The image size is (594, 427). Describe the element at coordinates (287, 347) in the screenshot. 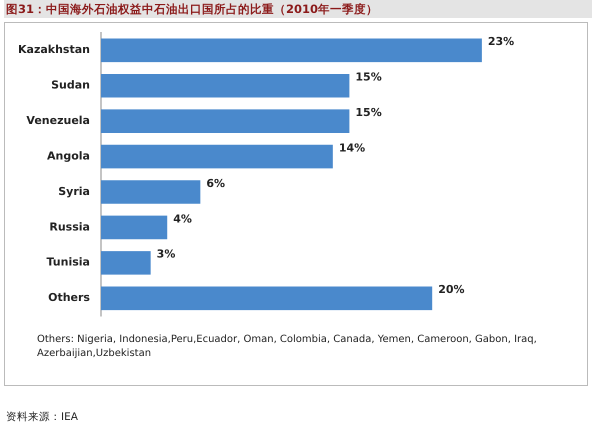

I see `text: Others: Nigeria, Indonesia,Peru,Ecuador, Oman, Colombia, Canada, Yemen, Cameroon, Gabon, Iraq, Azerbaijian,Uzbekistan` at that location.